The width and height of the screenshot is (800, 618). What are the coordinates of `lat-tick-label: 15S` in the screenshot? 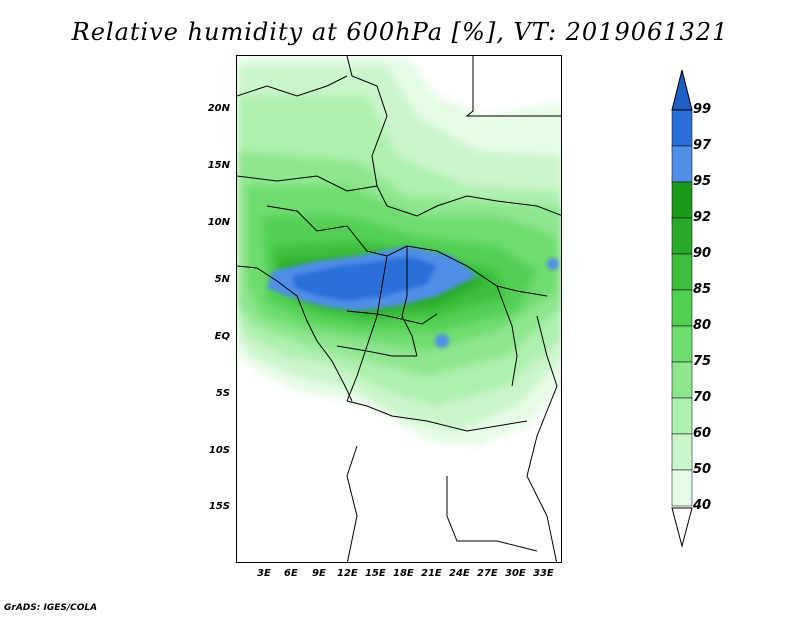 It's located at (219, 506).